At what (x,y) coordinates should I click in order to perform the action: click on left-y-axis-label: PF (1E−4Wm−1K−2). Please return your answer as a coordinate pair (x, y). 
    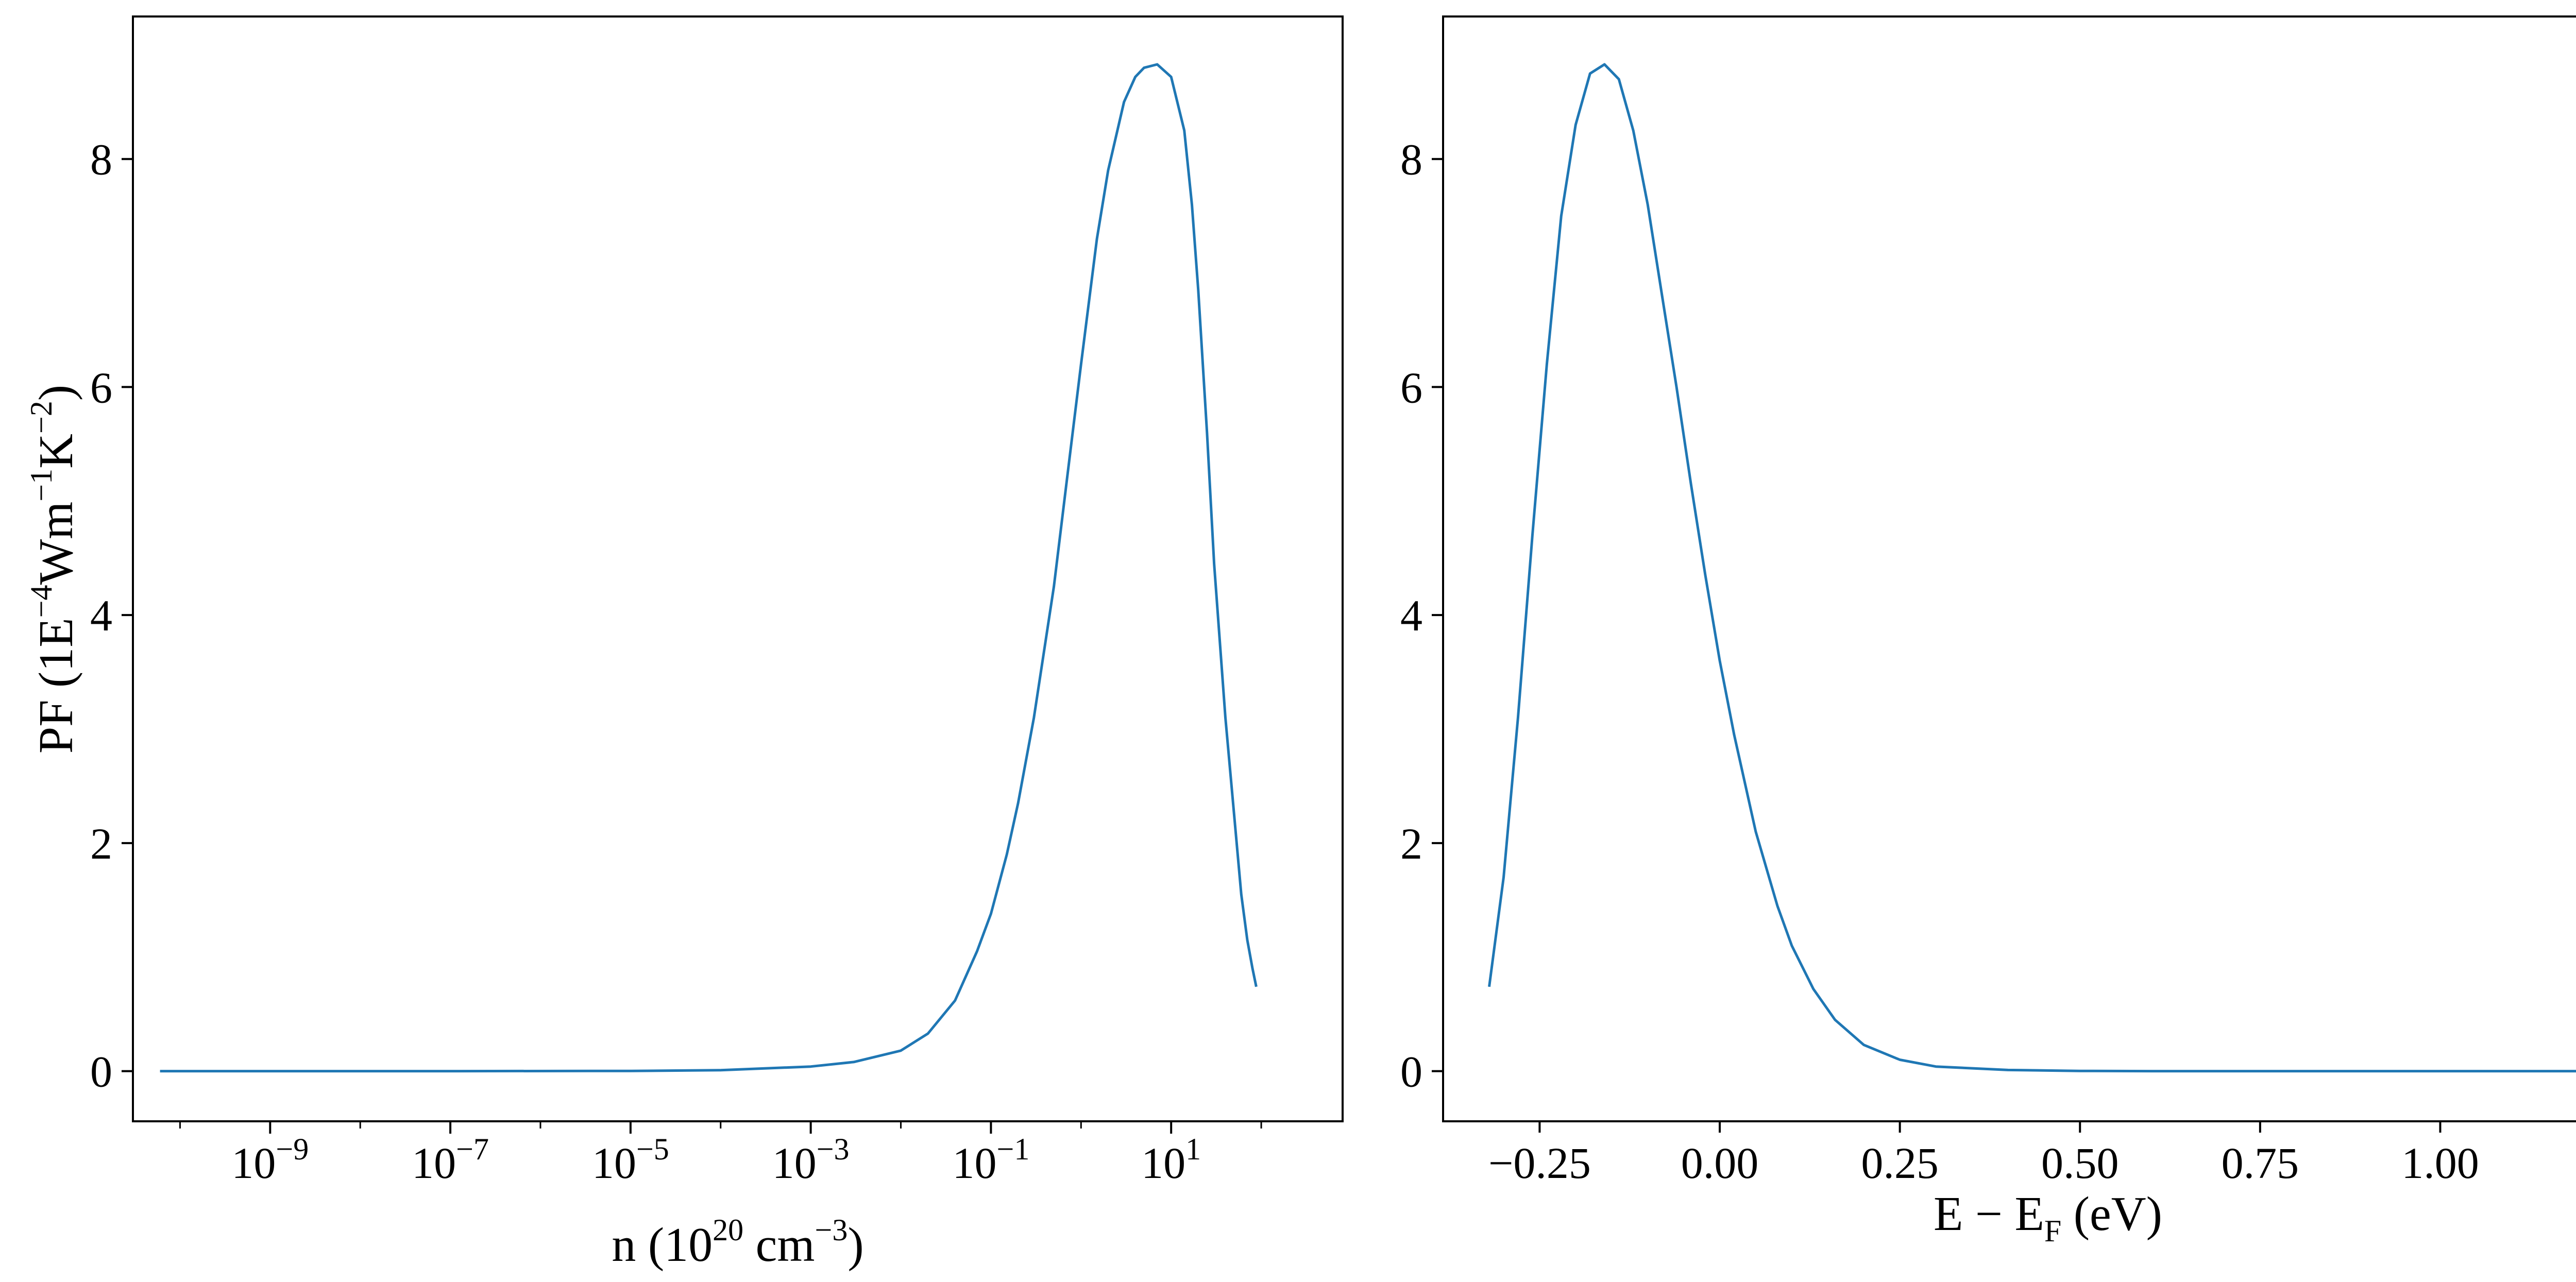
    Looking at the image, I should click on (53, 569).